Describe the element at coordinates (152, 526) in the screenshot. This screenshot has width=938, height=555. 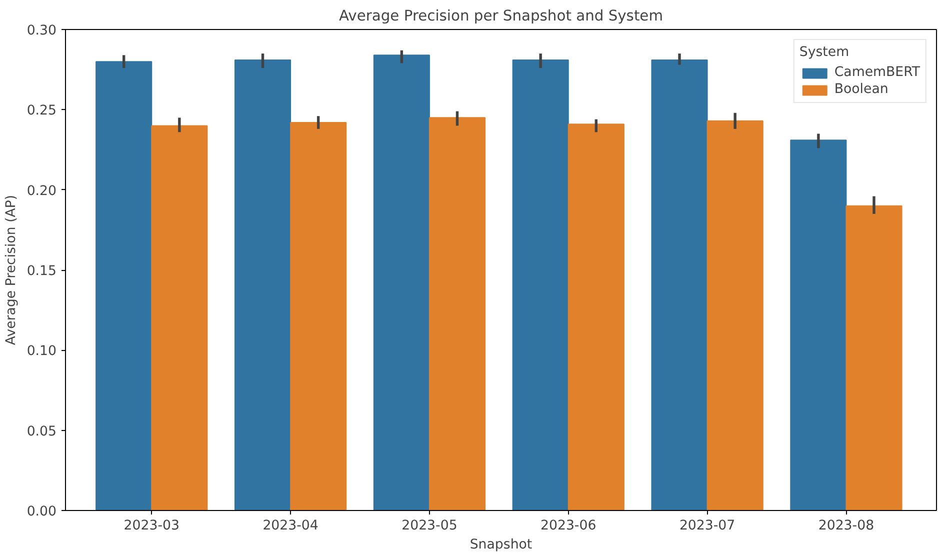
I see `x-tick-label: 2023-03` at that location.